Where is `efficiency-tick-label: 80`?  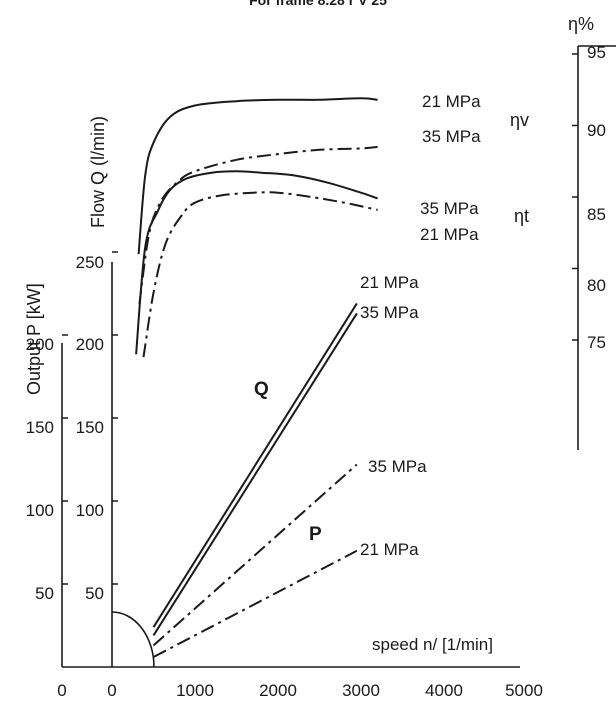
efficiency-tick-label: 80 is located at coordinates (596, 285).